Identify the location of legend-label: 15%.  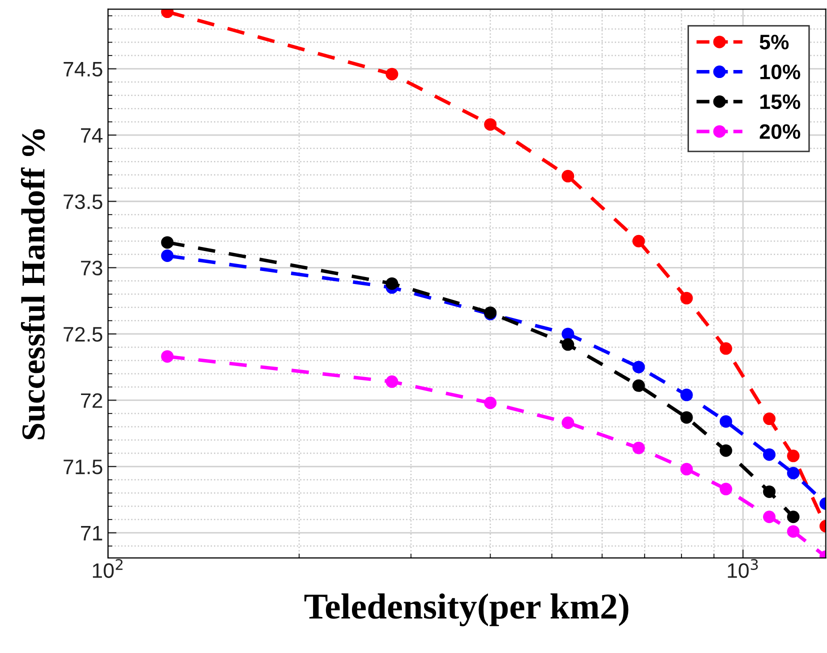
(780, 102).